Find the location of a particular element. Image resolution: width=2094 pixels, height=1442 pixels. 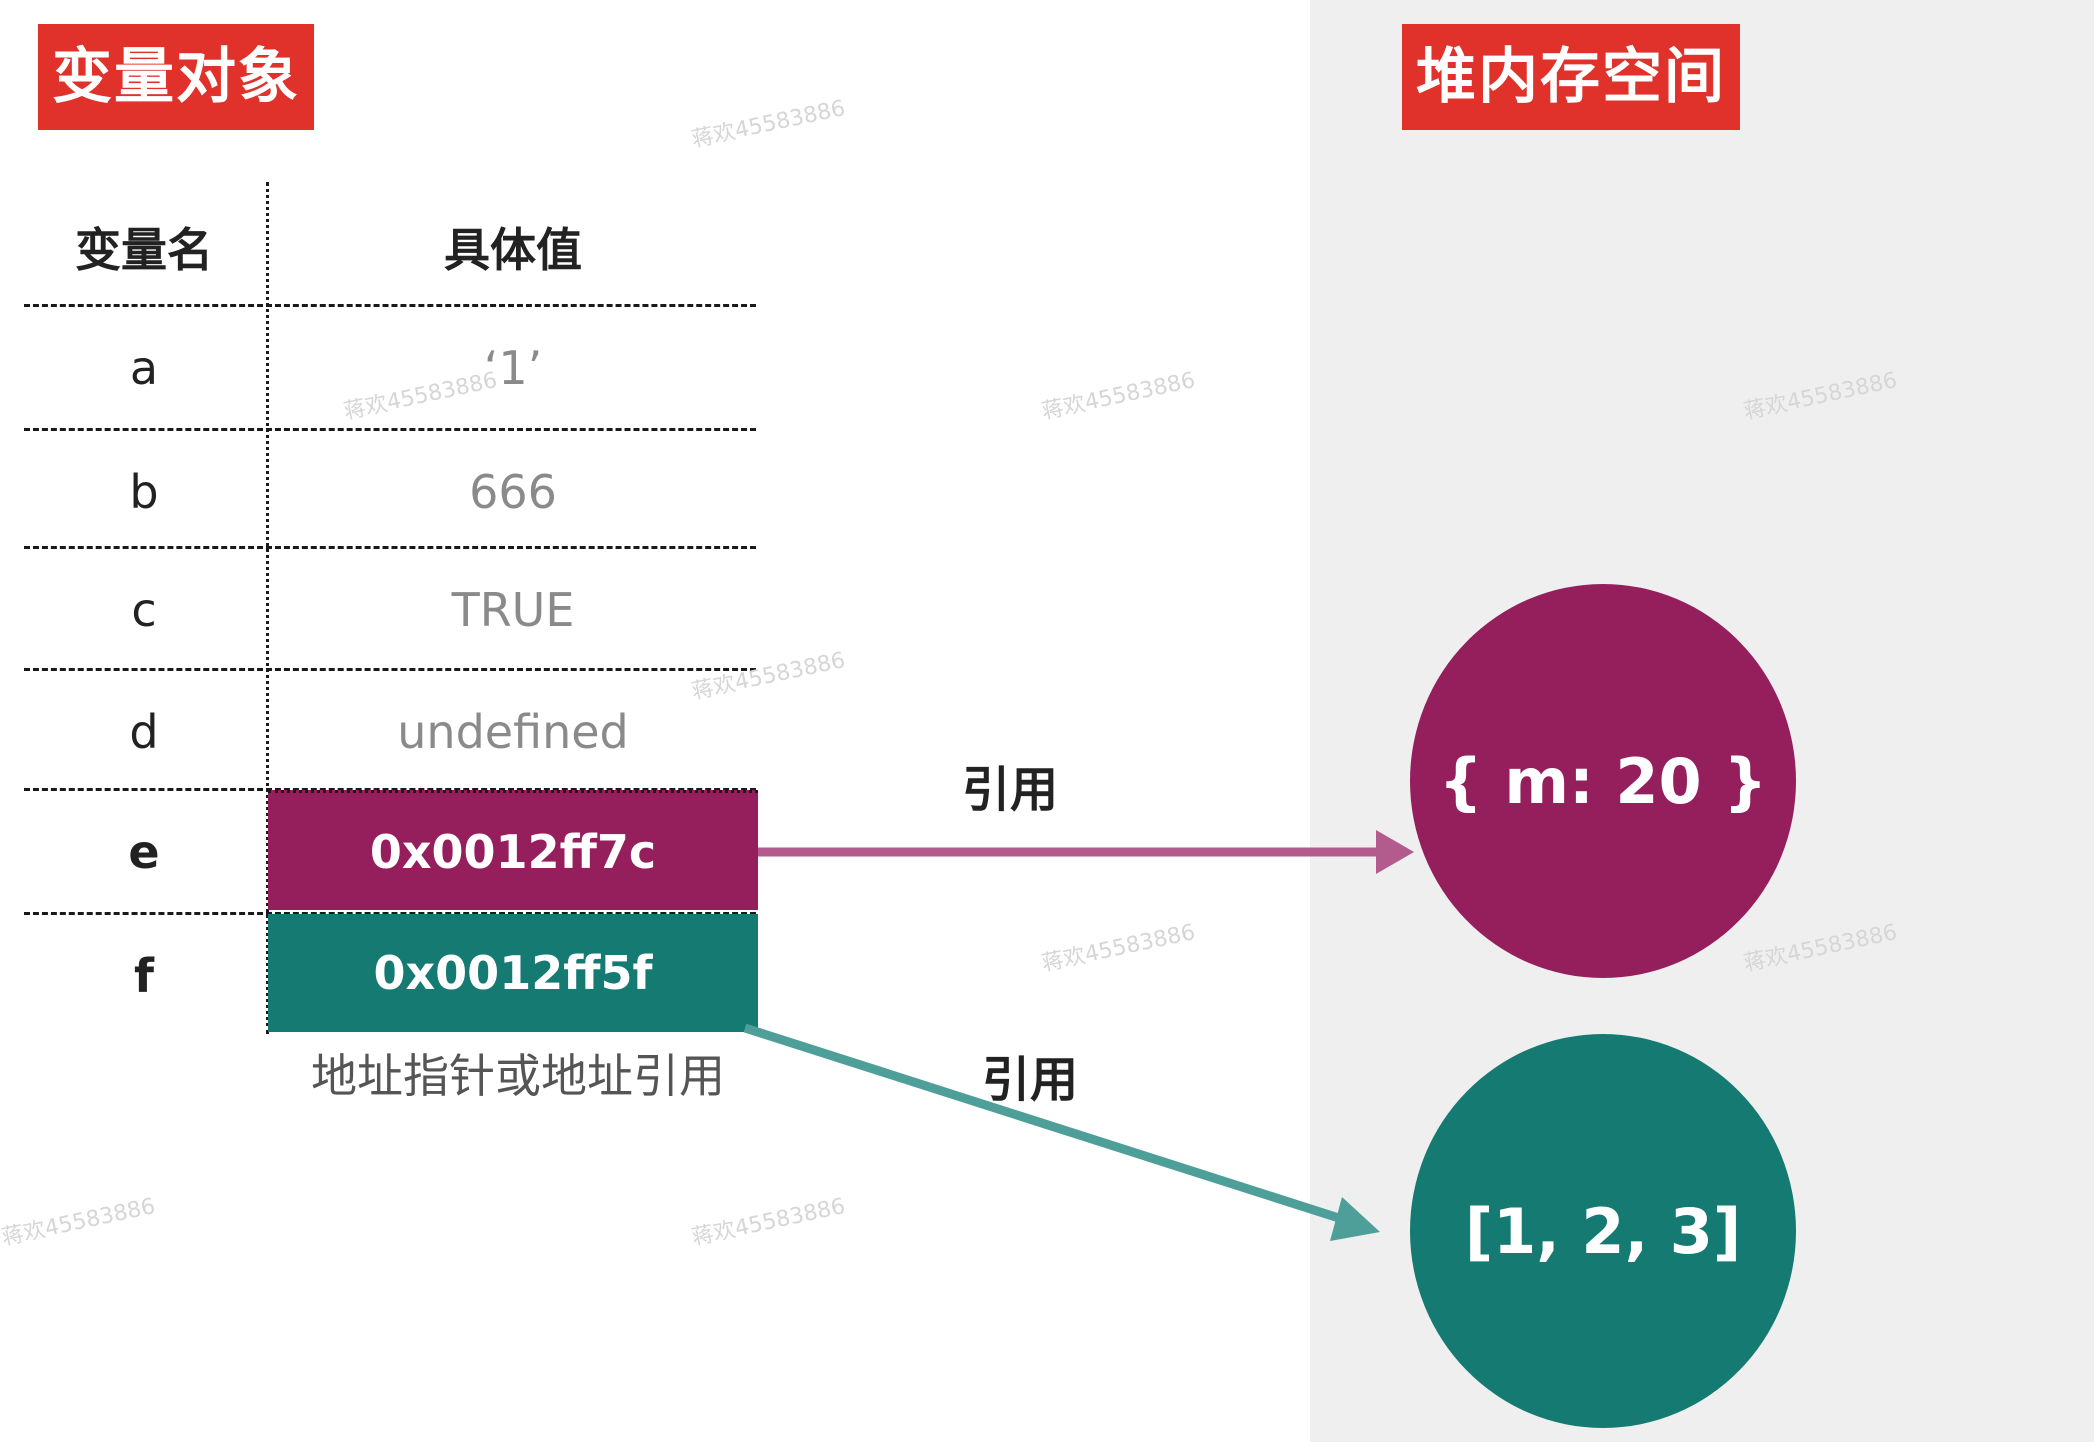

variable-value-b: 666 is located at coordinates (513, 492).